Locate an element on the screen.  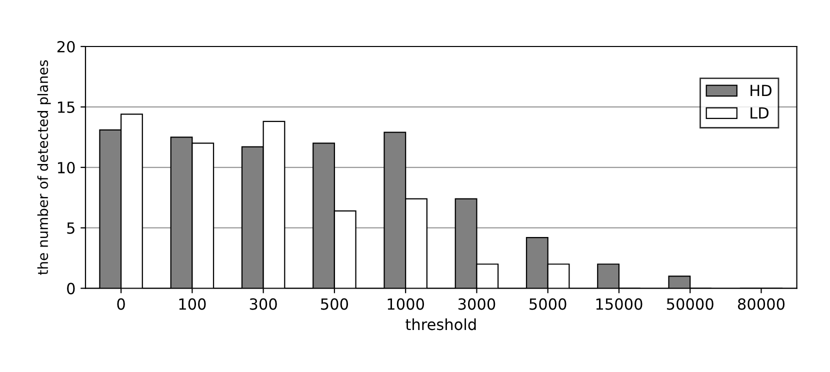
x-tick-label: 5000 is located at coordinates (548, 304).